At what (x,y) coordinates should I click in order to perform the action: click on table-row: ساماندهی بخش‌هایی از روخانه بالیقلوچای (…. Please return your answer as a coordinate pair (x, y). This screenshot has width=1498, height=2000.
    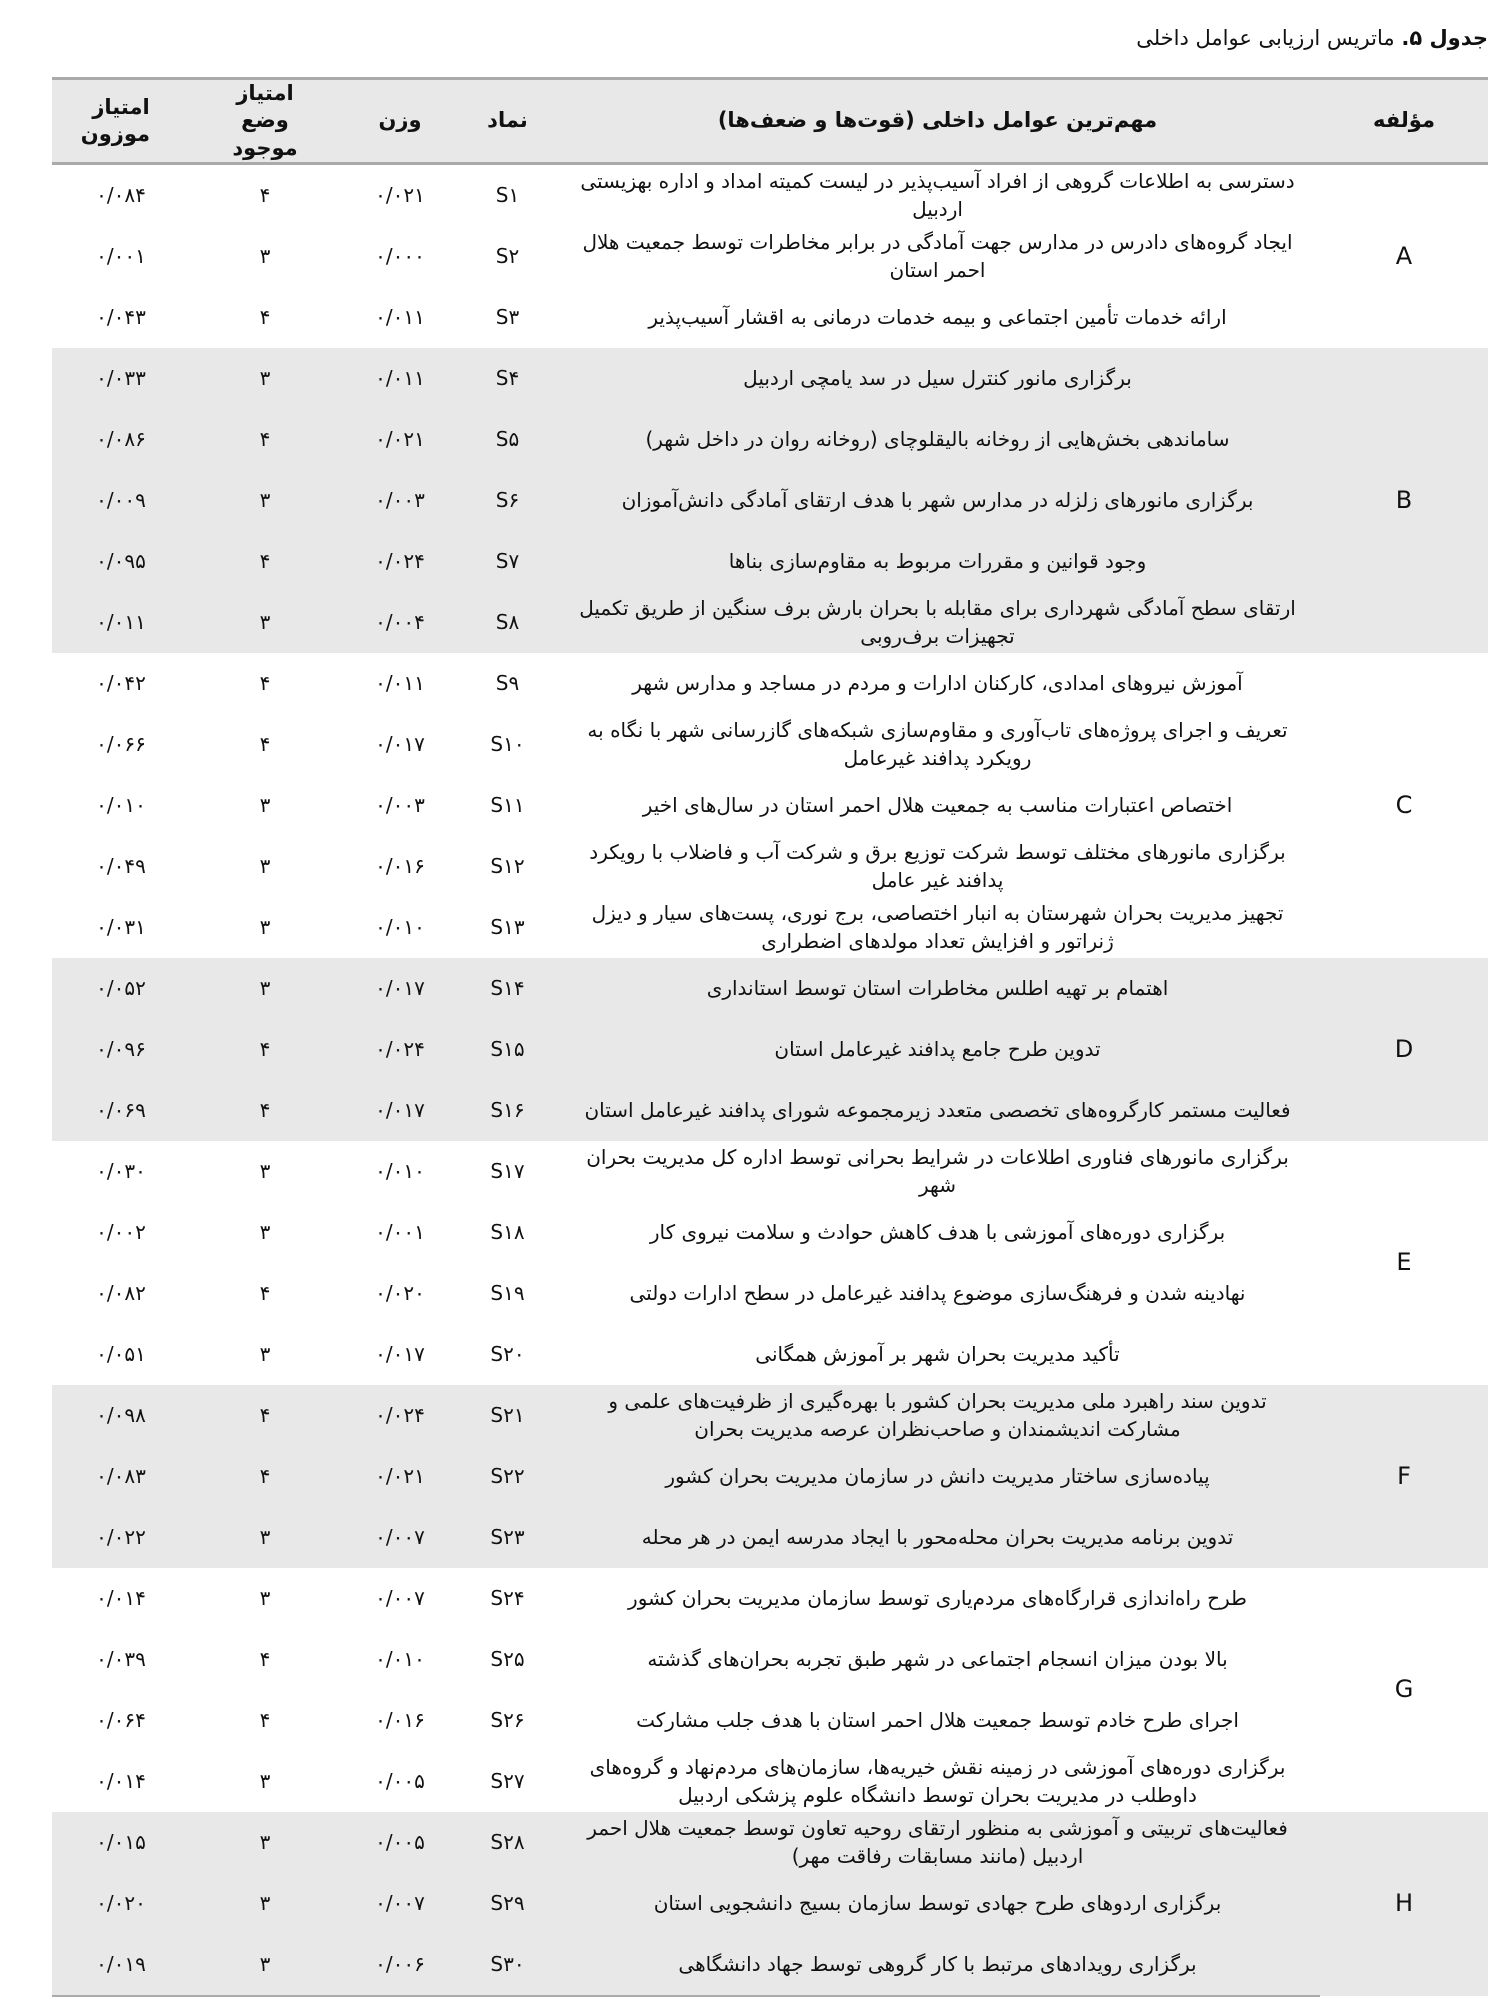
    Looking at the image, I should click on (770, 439).